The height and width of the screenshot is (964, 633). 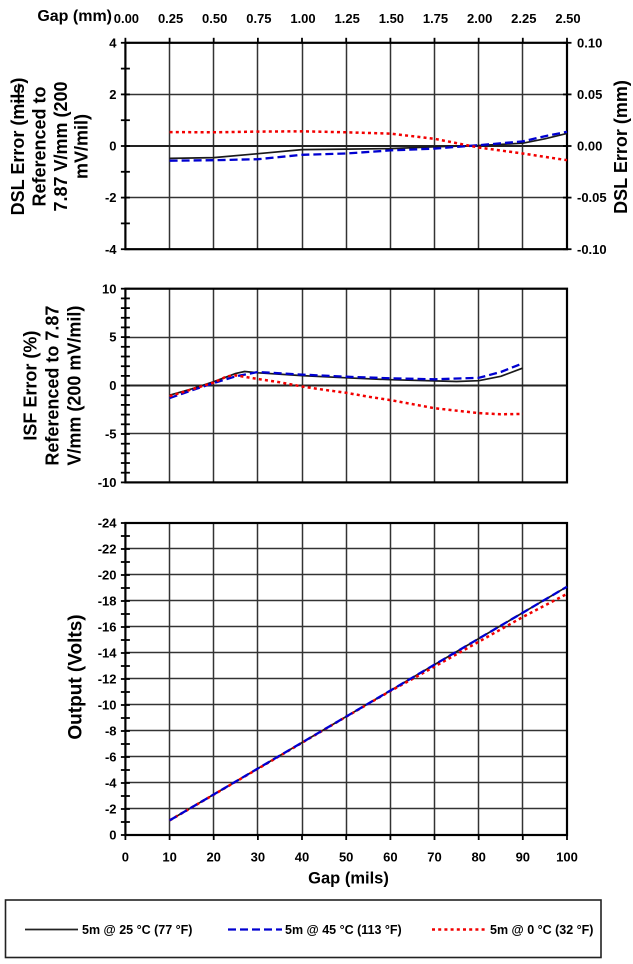 What do you see at coordinates (108, 653) in the screenshot?
I see `svg-text: -14` at bounding box center [108, 653].